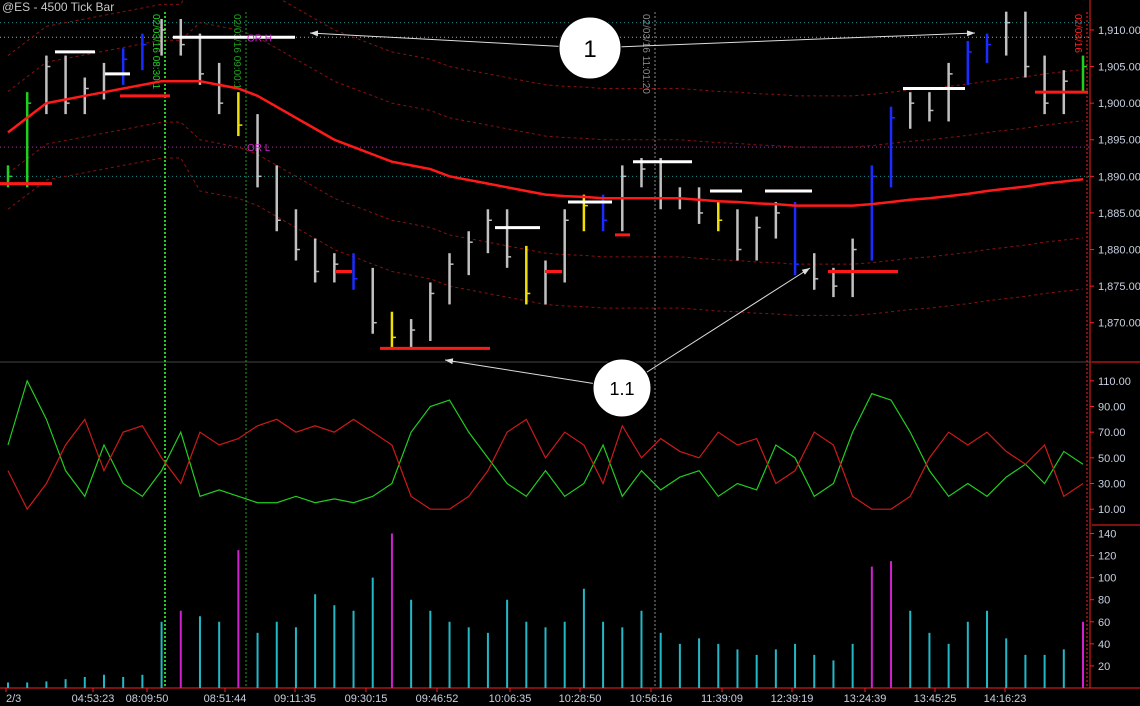 The height and width of the screenshot is (706, 1140). Describe the element at coordinates (259, 148) in the screenshot. I see `or-low-label: OR L` at that location.